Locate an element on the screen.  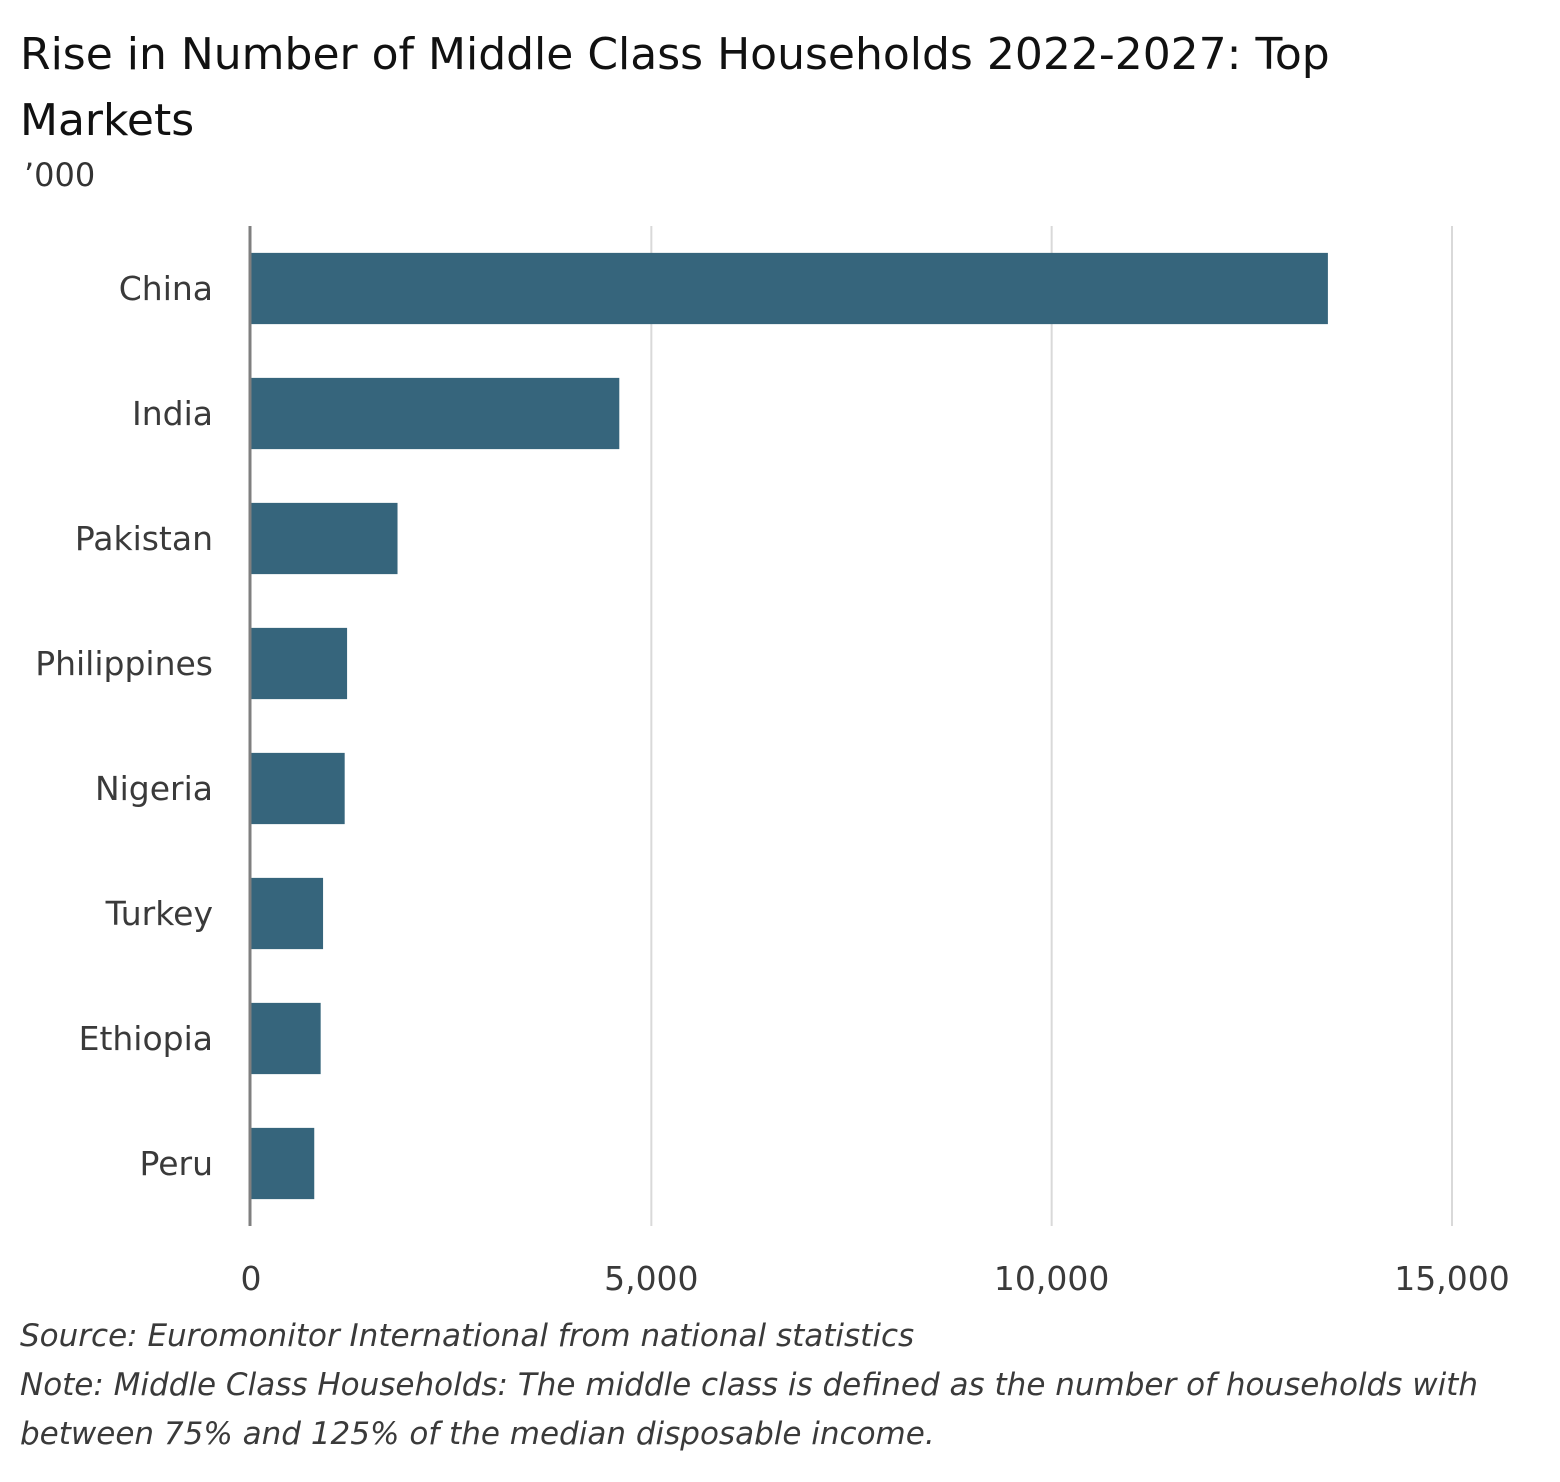
category-label-india: India is located at coordinates (172, 413).